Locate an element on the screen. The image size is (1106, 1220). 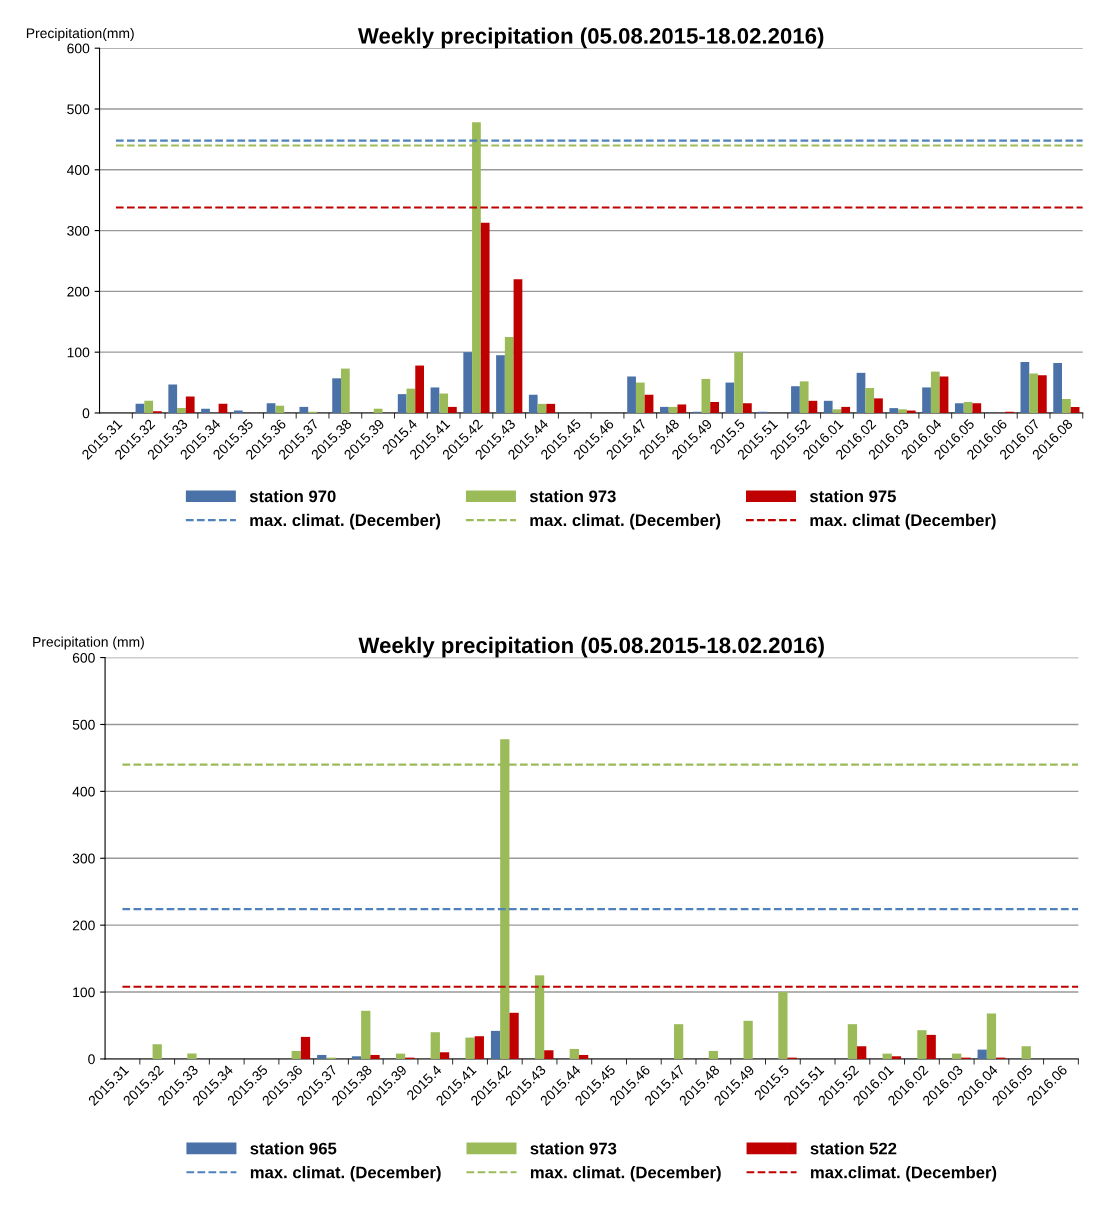
legend-label: max.climat. (December) is located at coordinates (903, 1174).